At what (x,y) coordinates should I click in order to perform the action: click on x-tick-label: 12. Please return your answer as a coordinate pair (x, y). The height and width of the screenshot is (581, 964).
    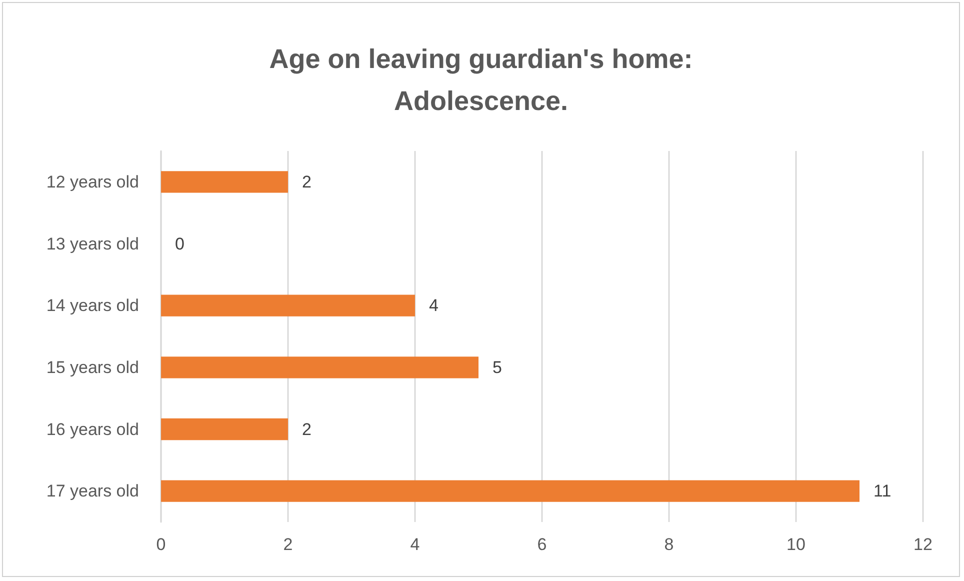
    Looking at the image, I should click on (923, 544).